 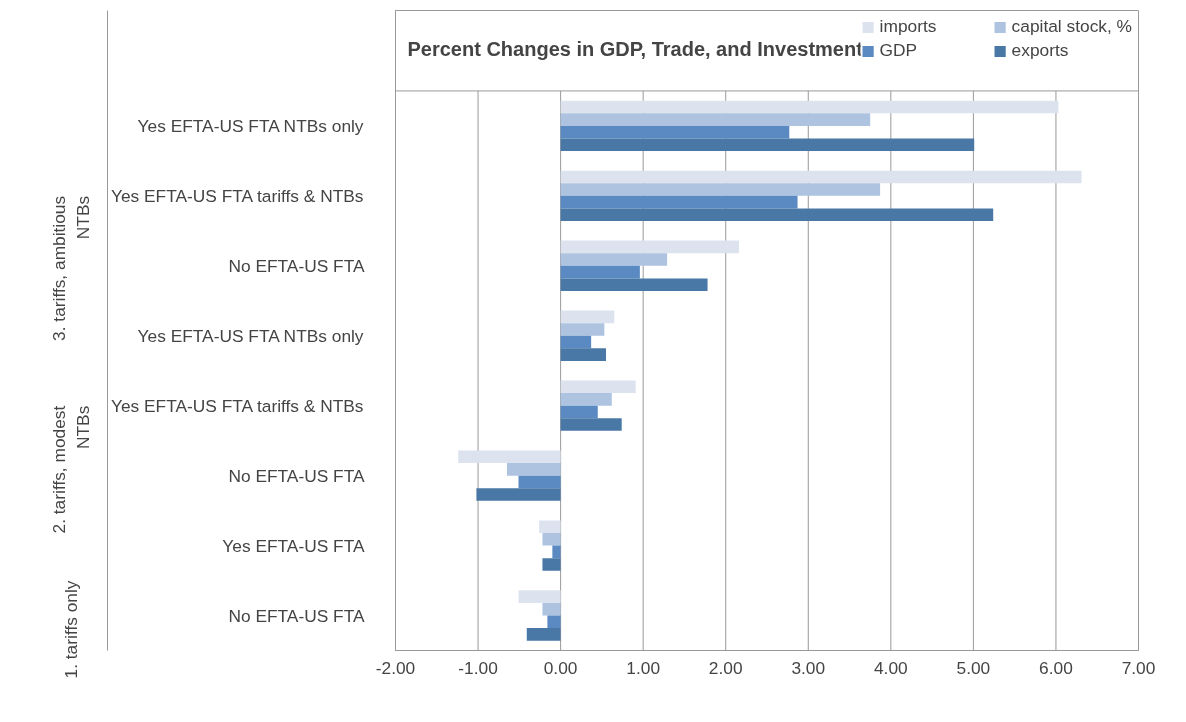 What do you see at coordinates (643, 667) in the screenshot?
I see `x-tick-label: 1.00` at bounding box center [643, 667].